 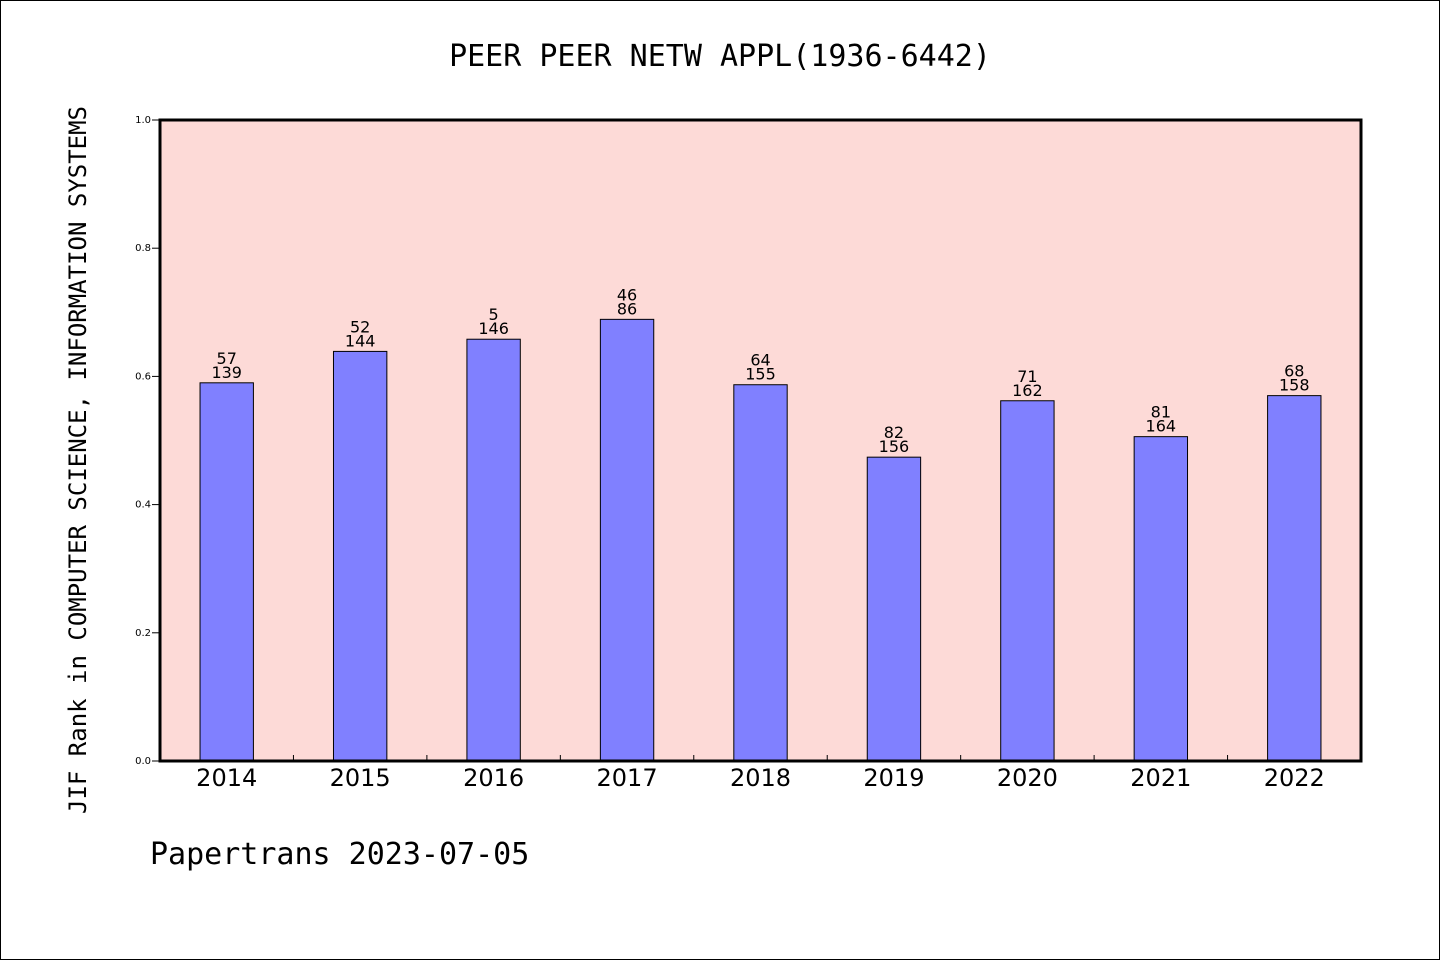 I want to click on bar-rank-label: 64, so click(x=760, y=360).